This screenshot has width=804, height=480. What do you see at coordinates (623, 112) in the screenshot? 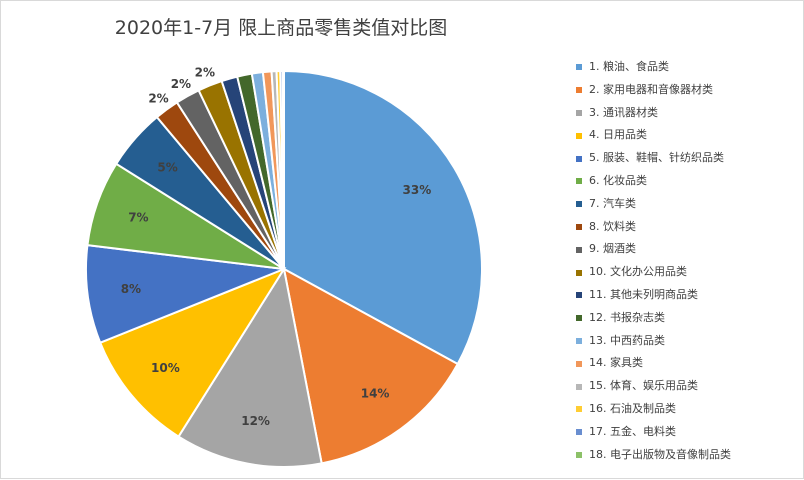
I see `legend-label: 3. 通讯器材类` at bounding box center [623, 112].